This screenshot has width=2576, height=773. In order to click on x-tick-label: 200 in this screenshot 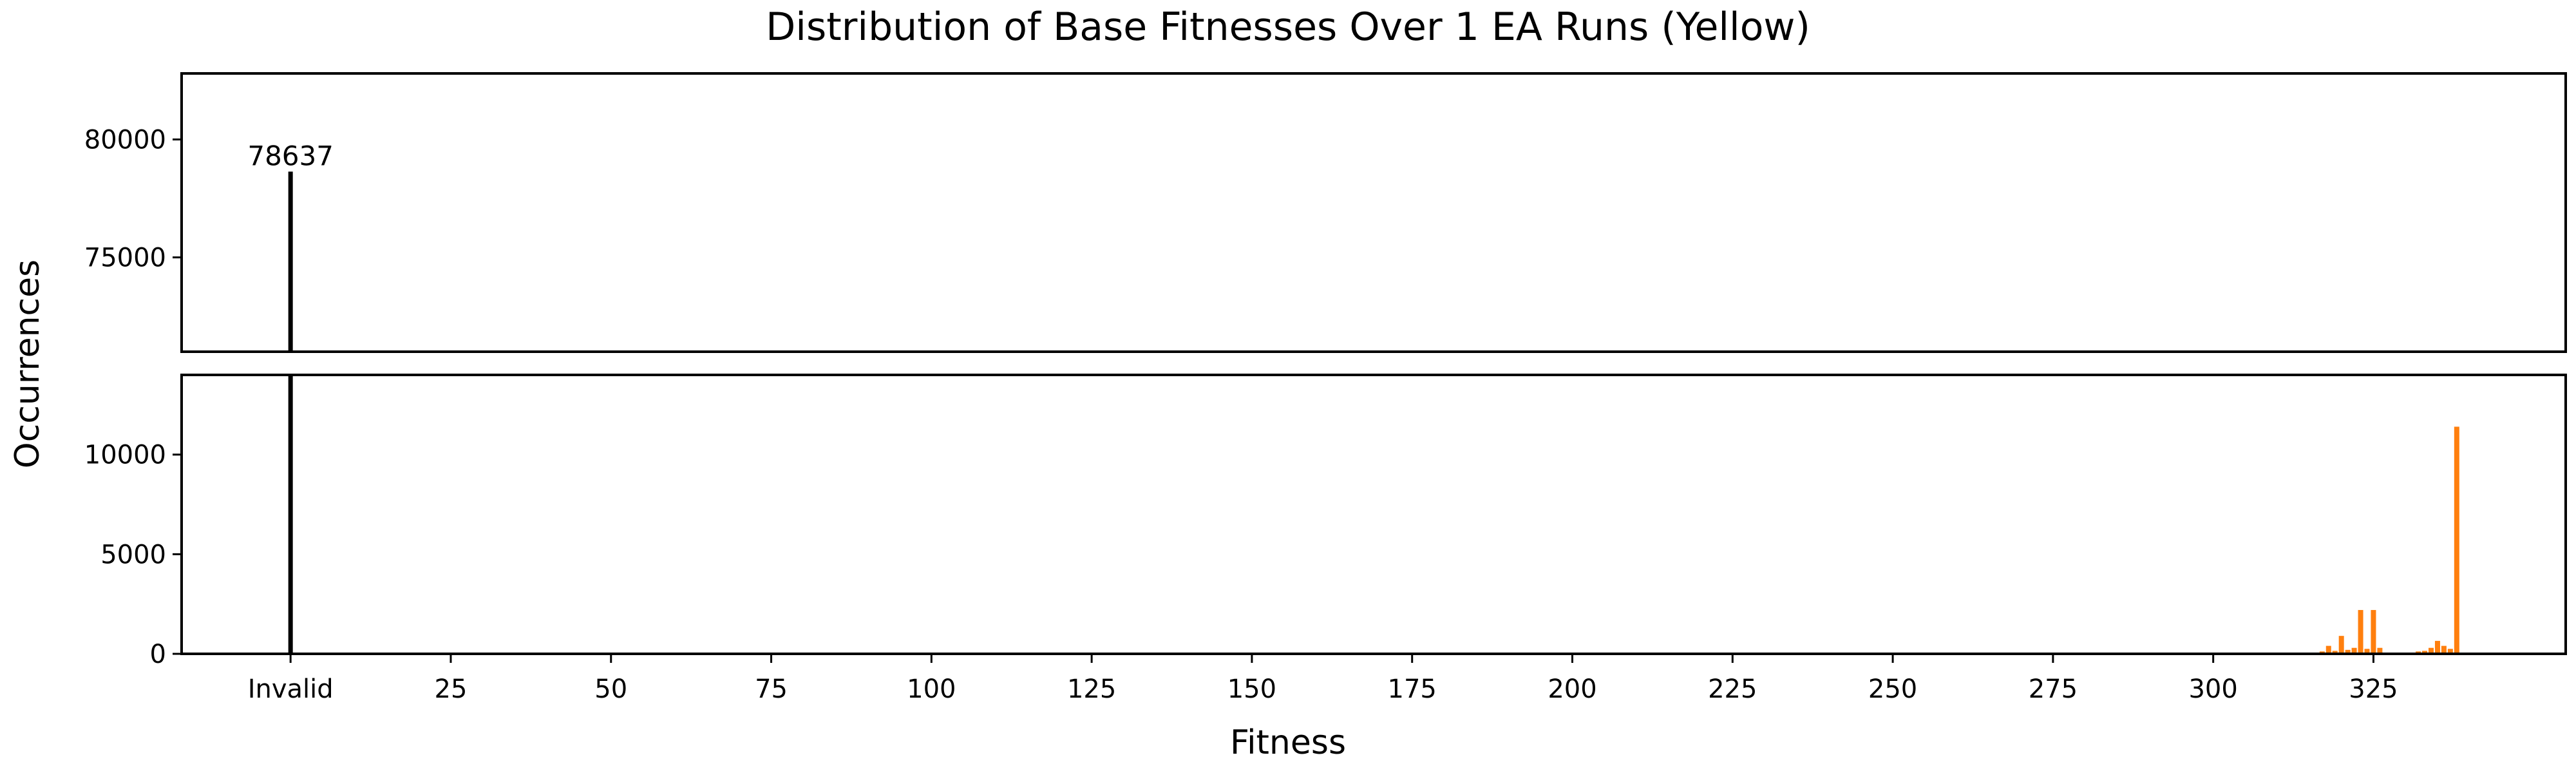, I will do `click(1572, 689)`.